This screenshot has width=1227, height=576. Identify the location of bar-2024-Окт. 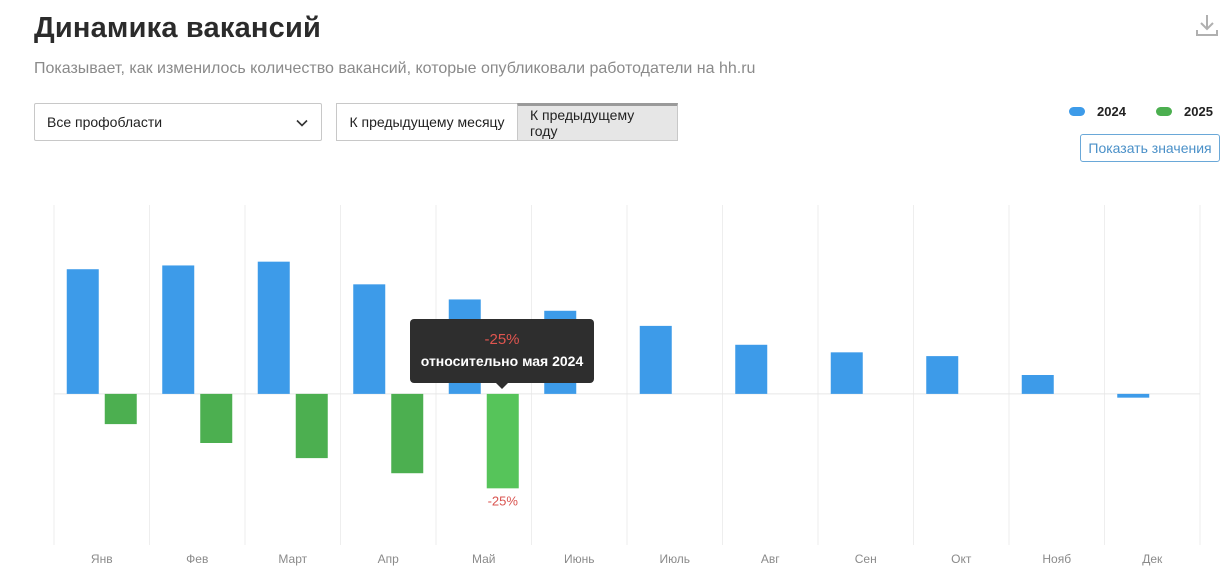
(942, 375).